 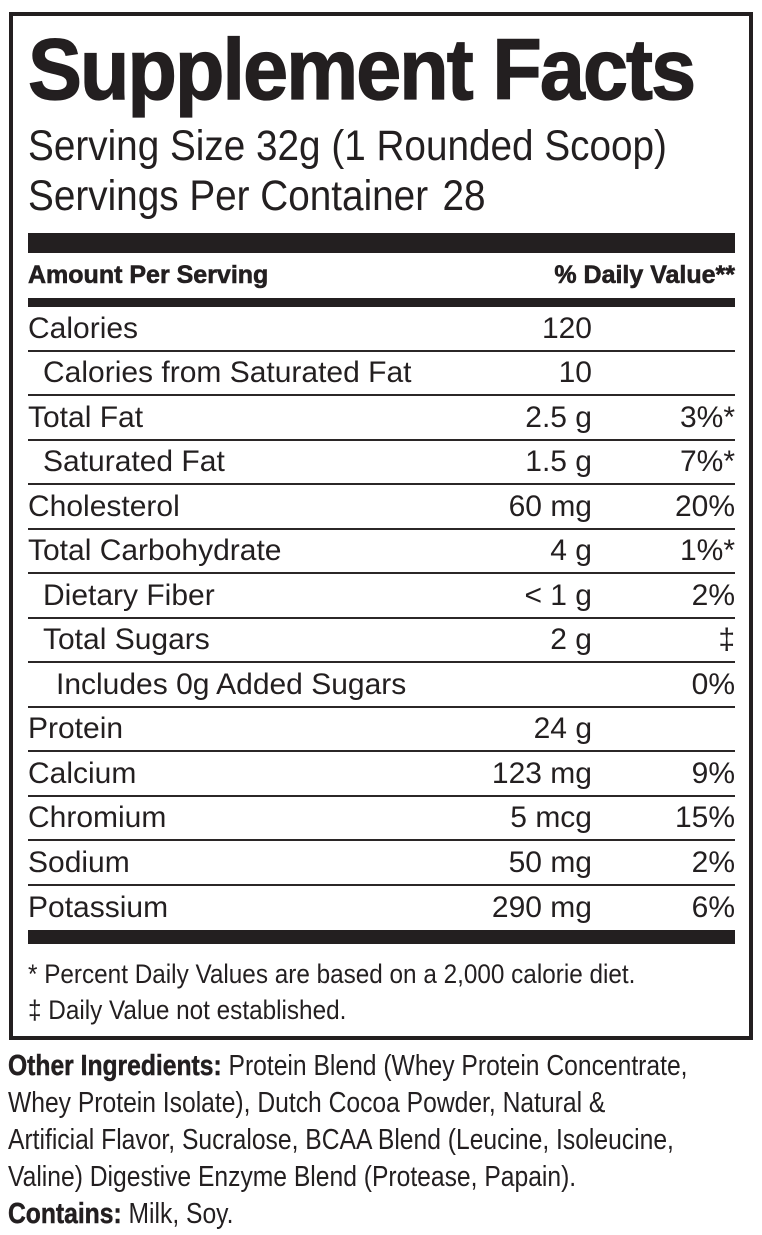 I want to click on nutrient-name: Chromium, so click(x=97, y=818).